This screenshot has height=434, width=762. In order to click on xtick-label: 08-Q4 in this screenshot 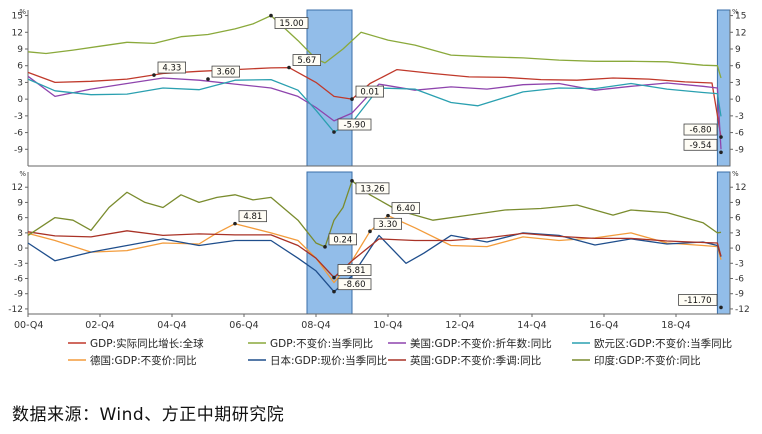, I will do `click(315, 325)`.